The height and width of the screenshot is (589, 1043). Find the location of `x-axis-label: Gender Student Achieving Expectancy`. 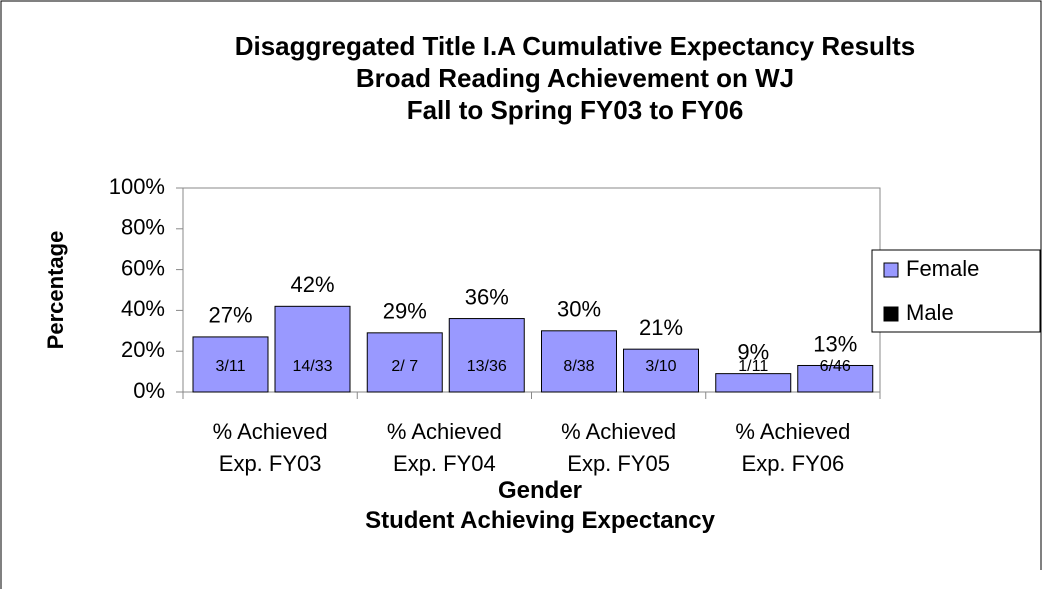

x-axis-label: Gender Student Achieving Expectancy is located at coordinates (540, 505).